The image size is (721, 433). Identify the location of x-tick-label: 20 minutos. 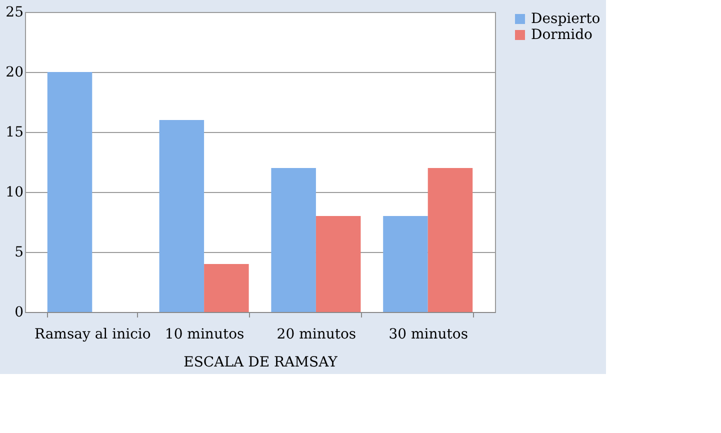
(316, 334).